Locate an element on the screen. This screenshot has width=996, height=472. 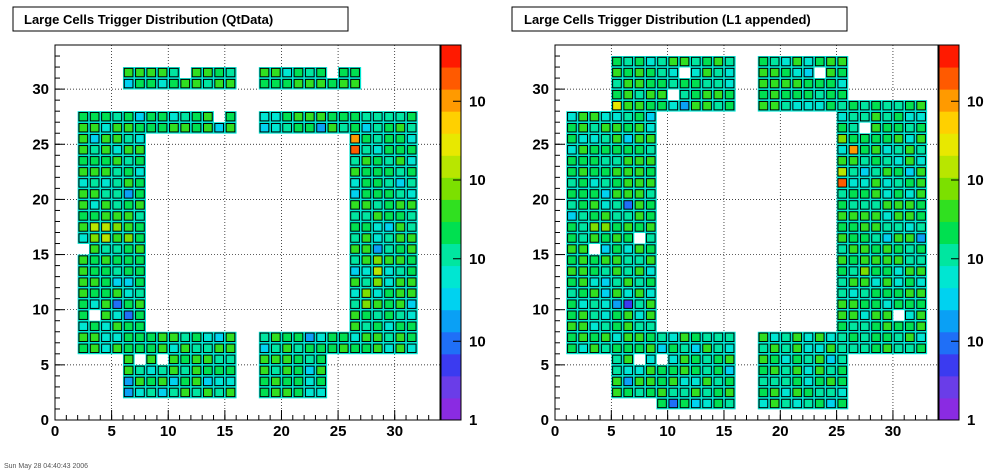
chart-title-box-right is located at coordinates (679, 19).